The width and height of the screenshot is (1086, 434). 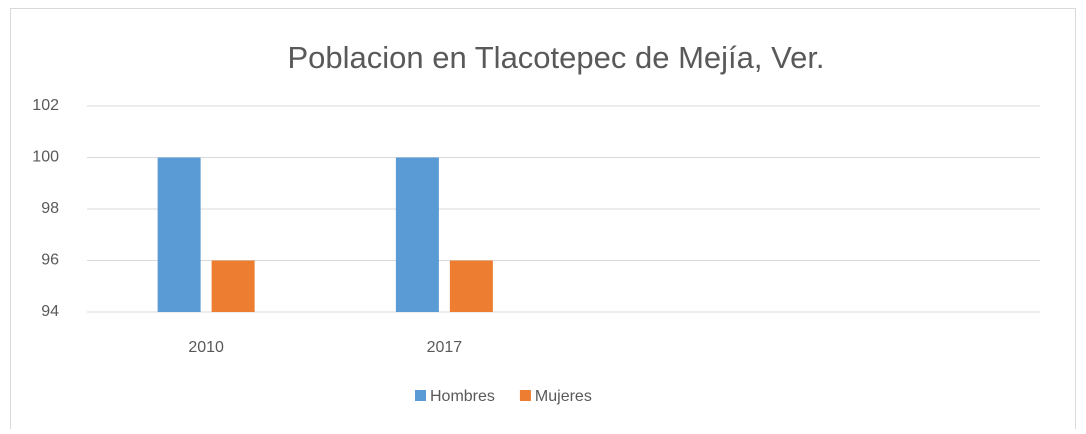 I want to click on y-tick-label: 102, so click(x=45, y=105).